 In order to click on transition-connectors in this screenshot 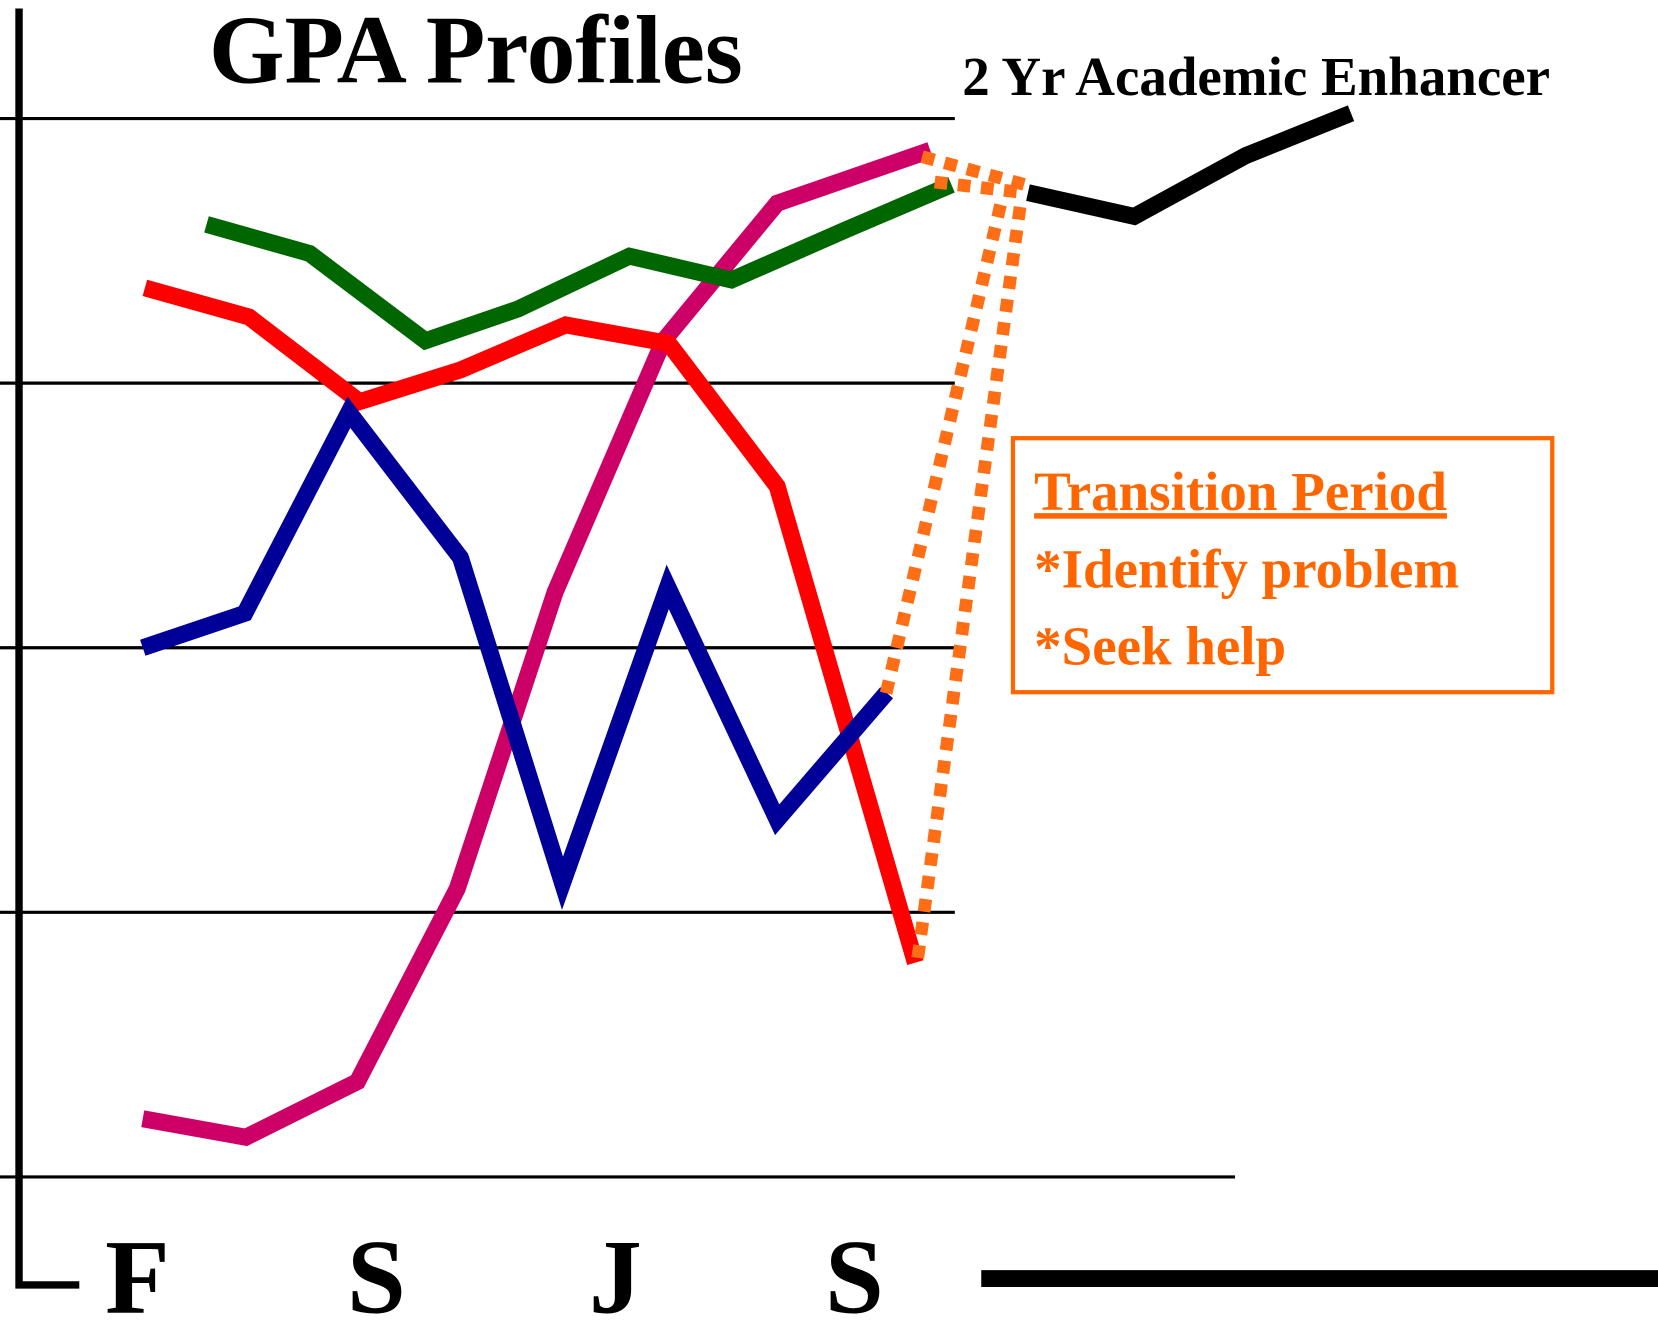, I will do `click(956, 554)`.